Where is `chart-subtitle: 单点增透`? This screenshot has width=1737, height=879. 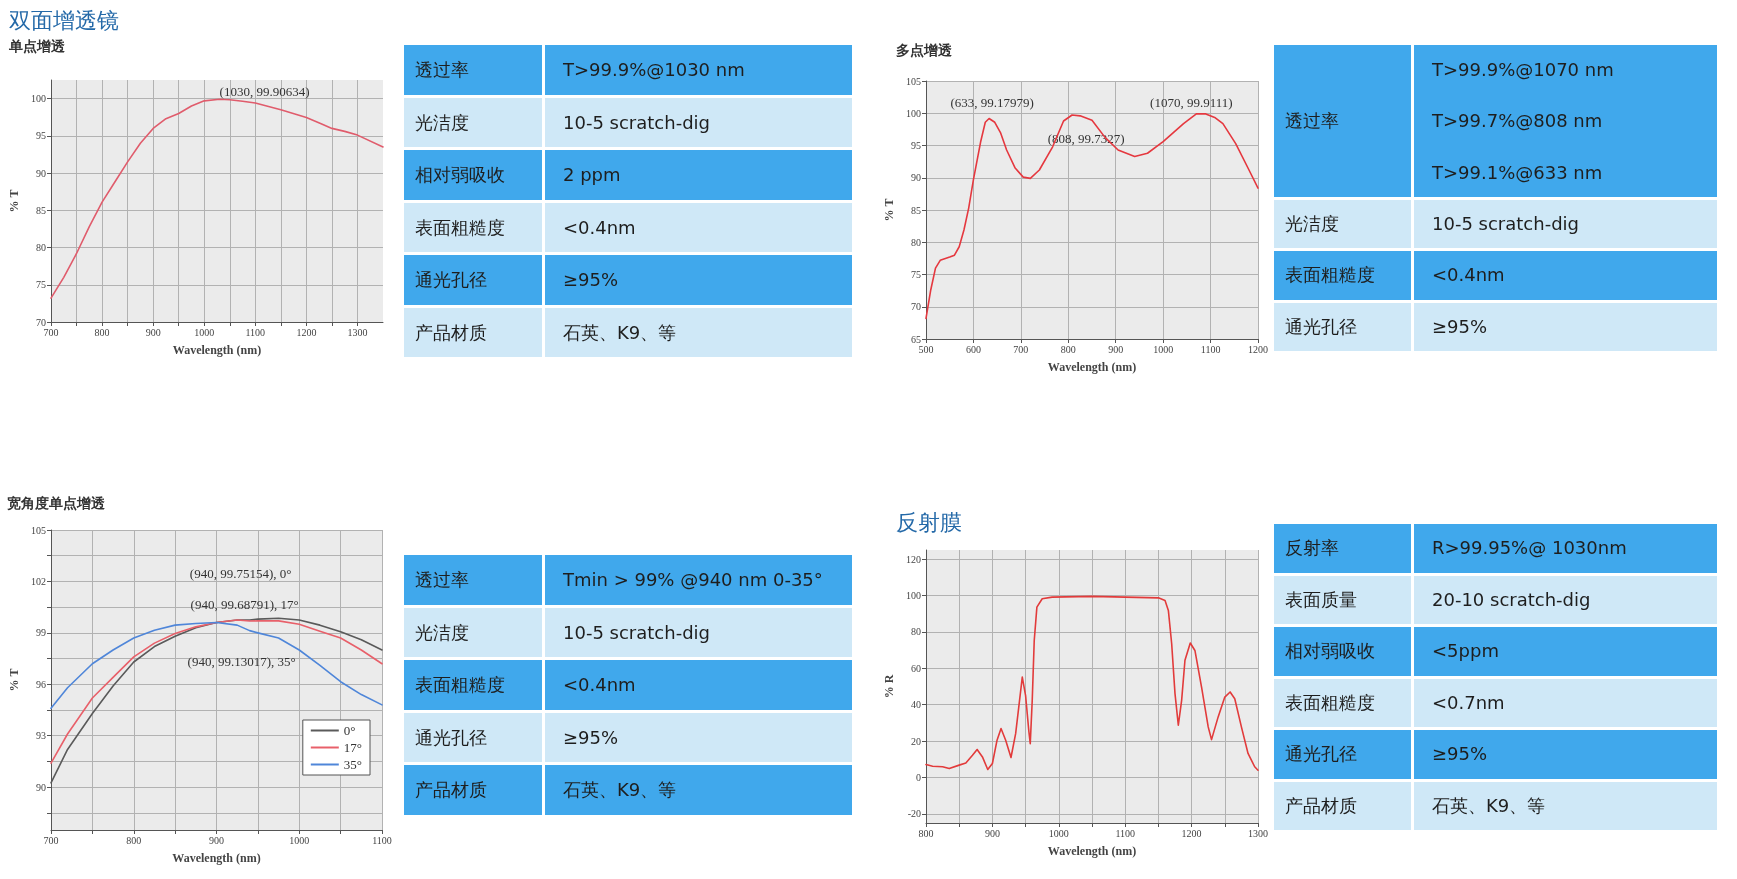 chart-subtitle: 单点增透 is located at coordinates (37, 46).